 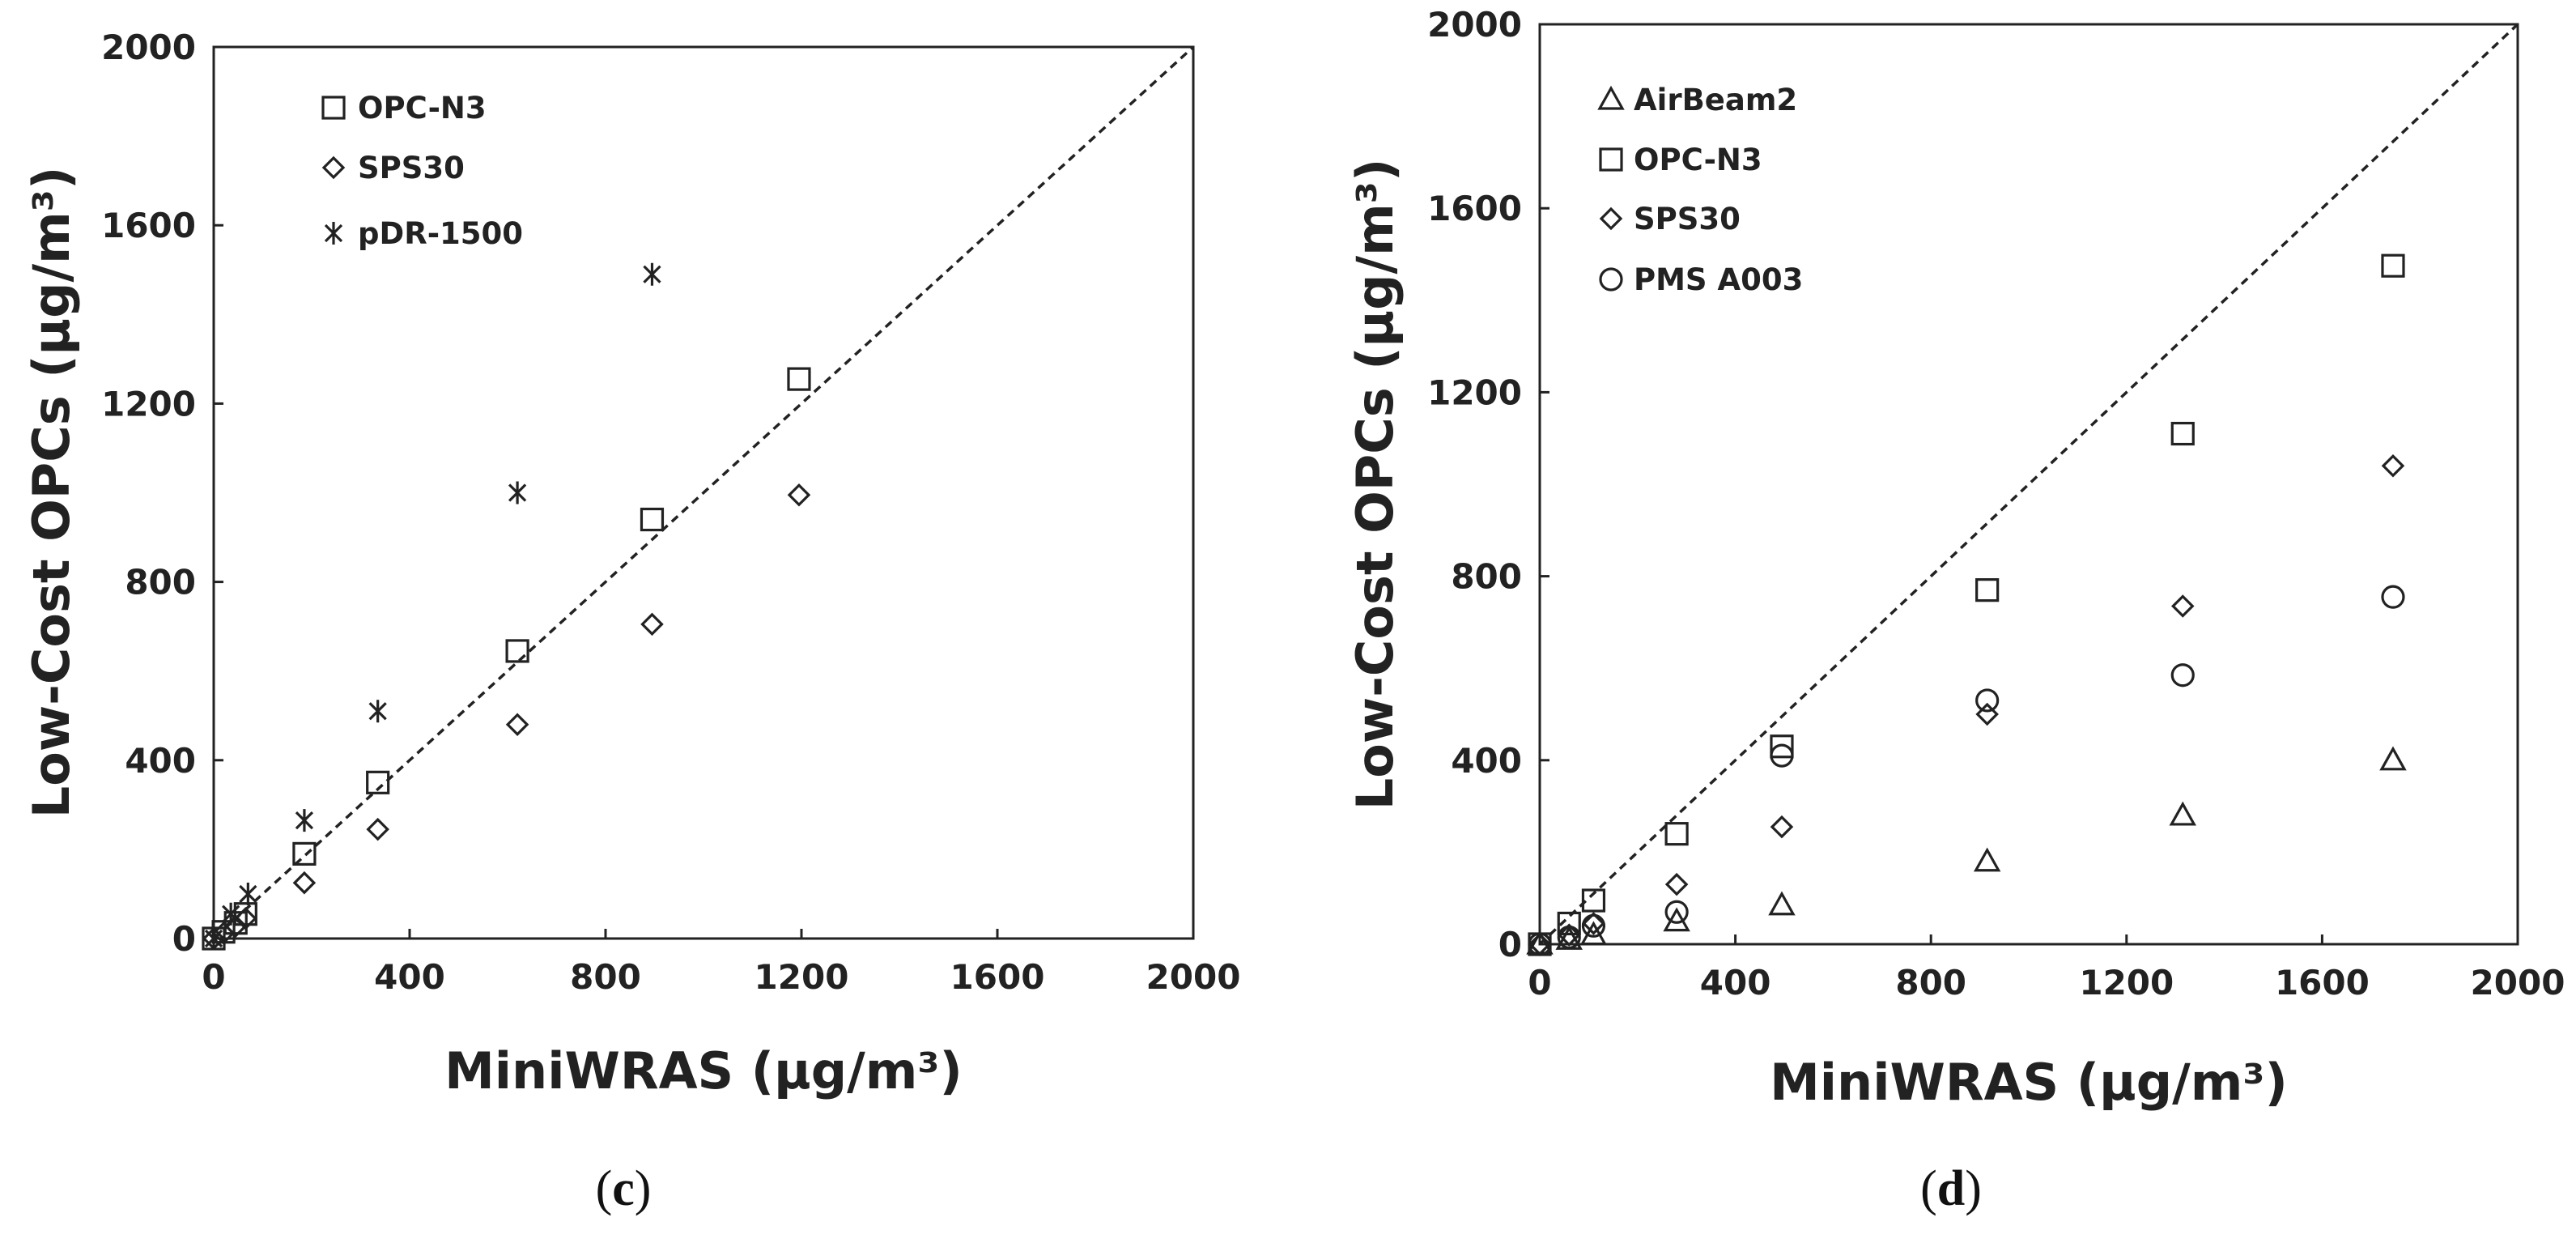 What do you see at coordinates (1611, 279) in the screenshot?
I see `legend-marker-circle` at bounding box center [1611, 279].